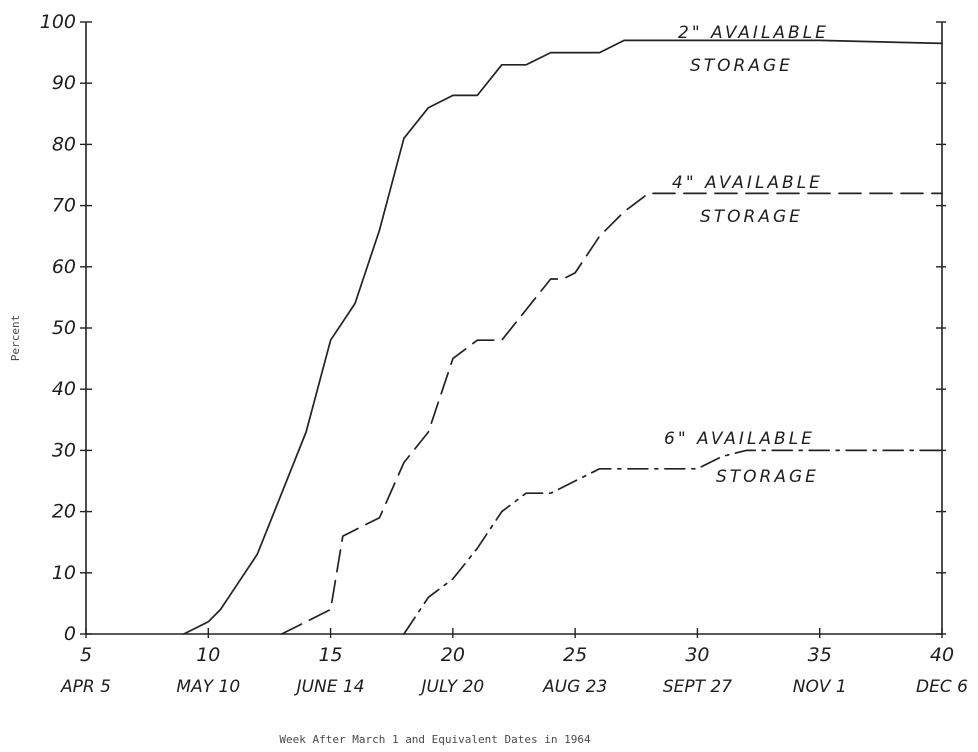 This screenshot has height=752, width=978. What do you see at coordinates (942, 687) in the screenshot?
I see `x-date-label: DEC 6` at bounding box center [942, 687].